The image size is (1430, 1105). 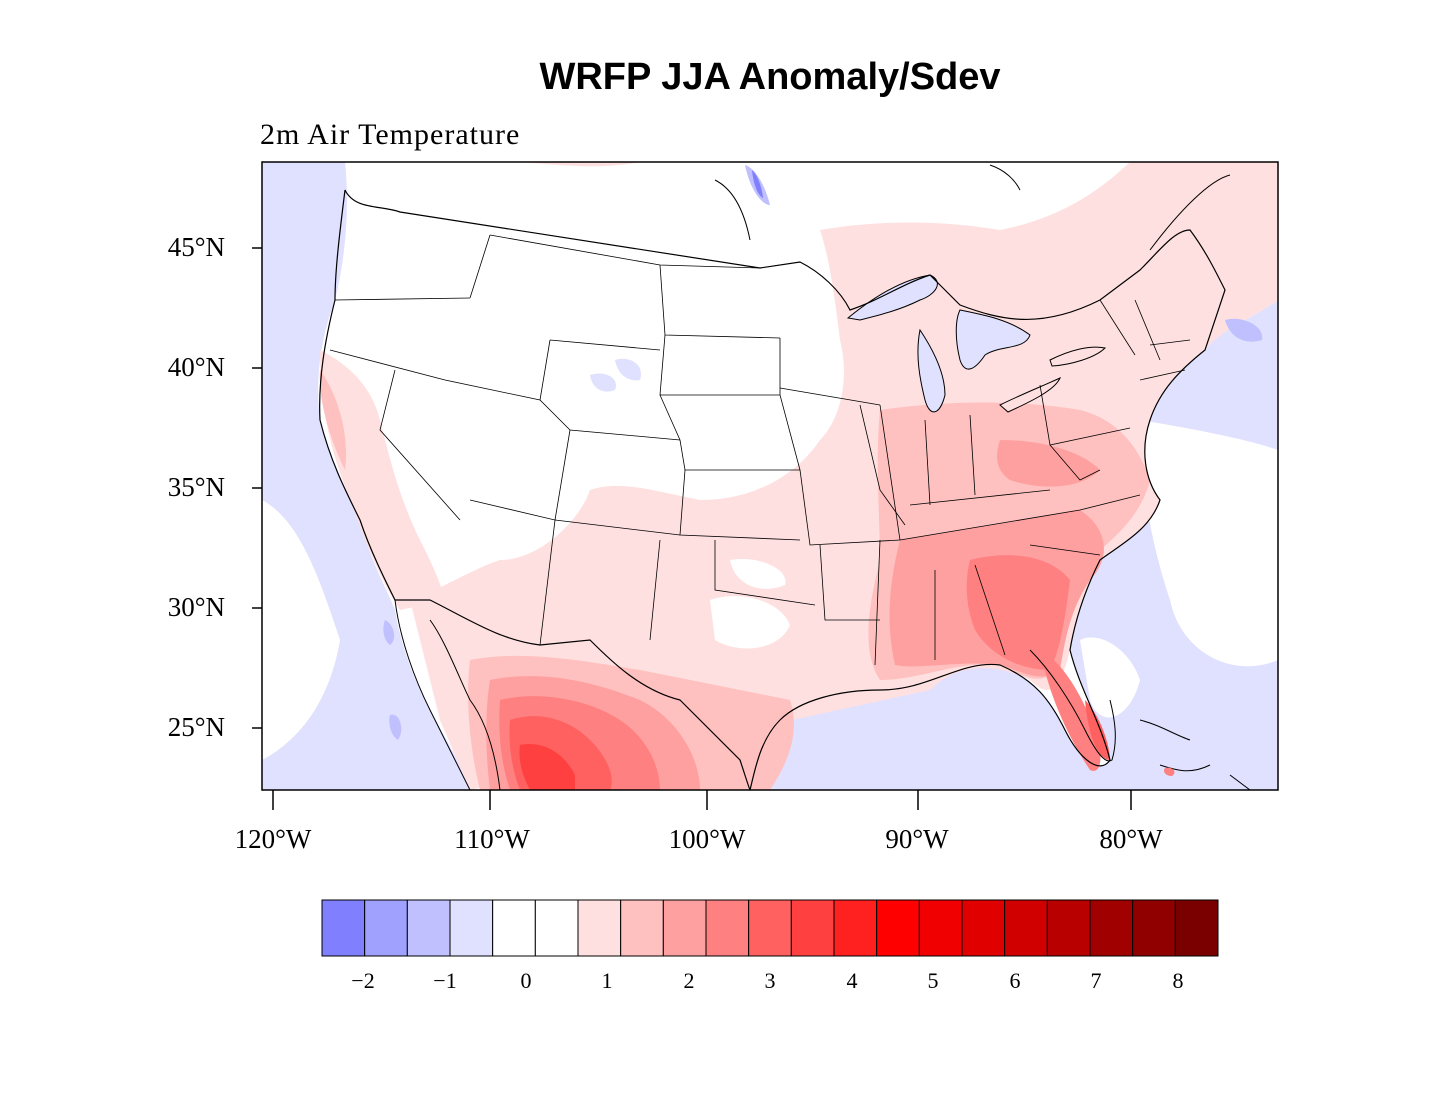 What do you see at coordinates (707, 839) in the screenshot?
I see `lon-label-100w: 100°W` at bounding box center [707, 839].